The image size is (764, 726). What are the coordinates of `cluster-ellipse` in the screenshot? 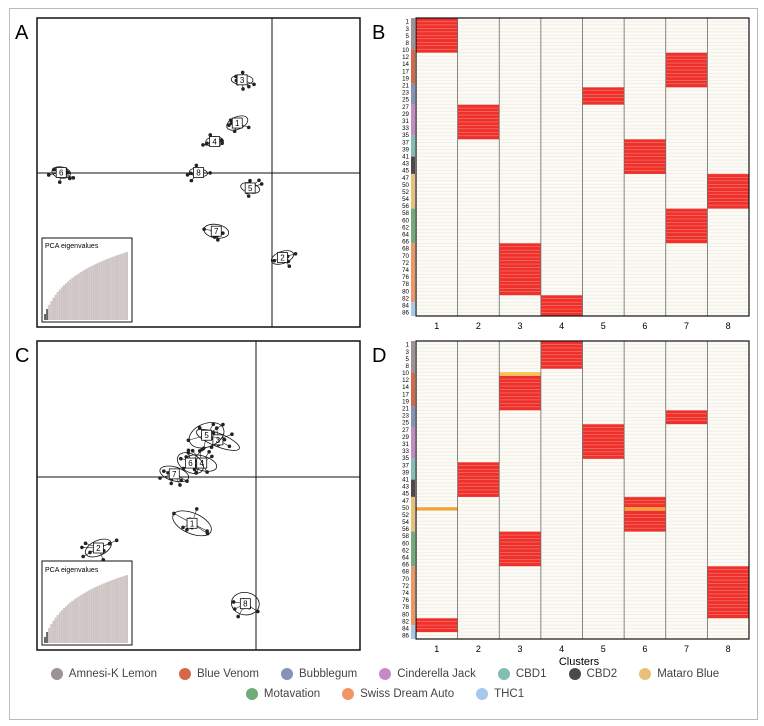 It's located at (190, 463).